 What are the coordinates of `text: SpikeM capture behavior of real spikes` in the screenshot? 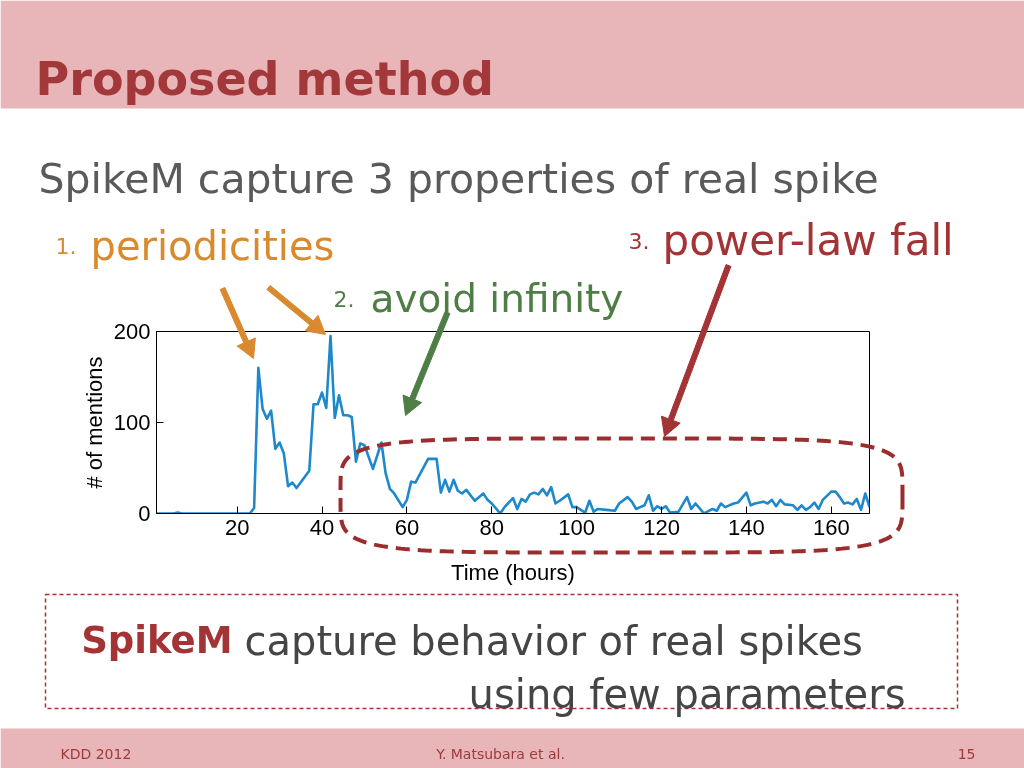 It's located at (472, 640).